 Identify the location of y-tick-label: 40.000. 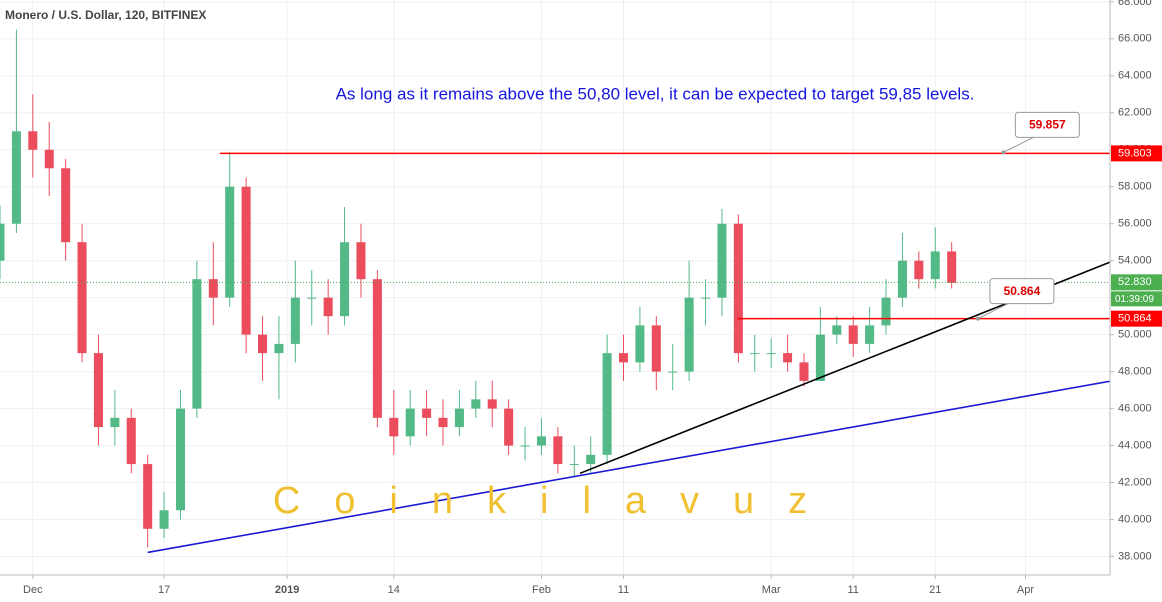
(1135, 519).